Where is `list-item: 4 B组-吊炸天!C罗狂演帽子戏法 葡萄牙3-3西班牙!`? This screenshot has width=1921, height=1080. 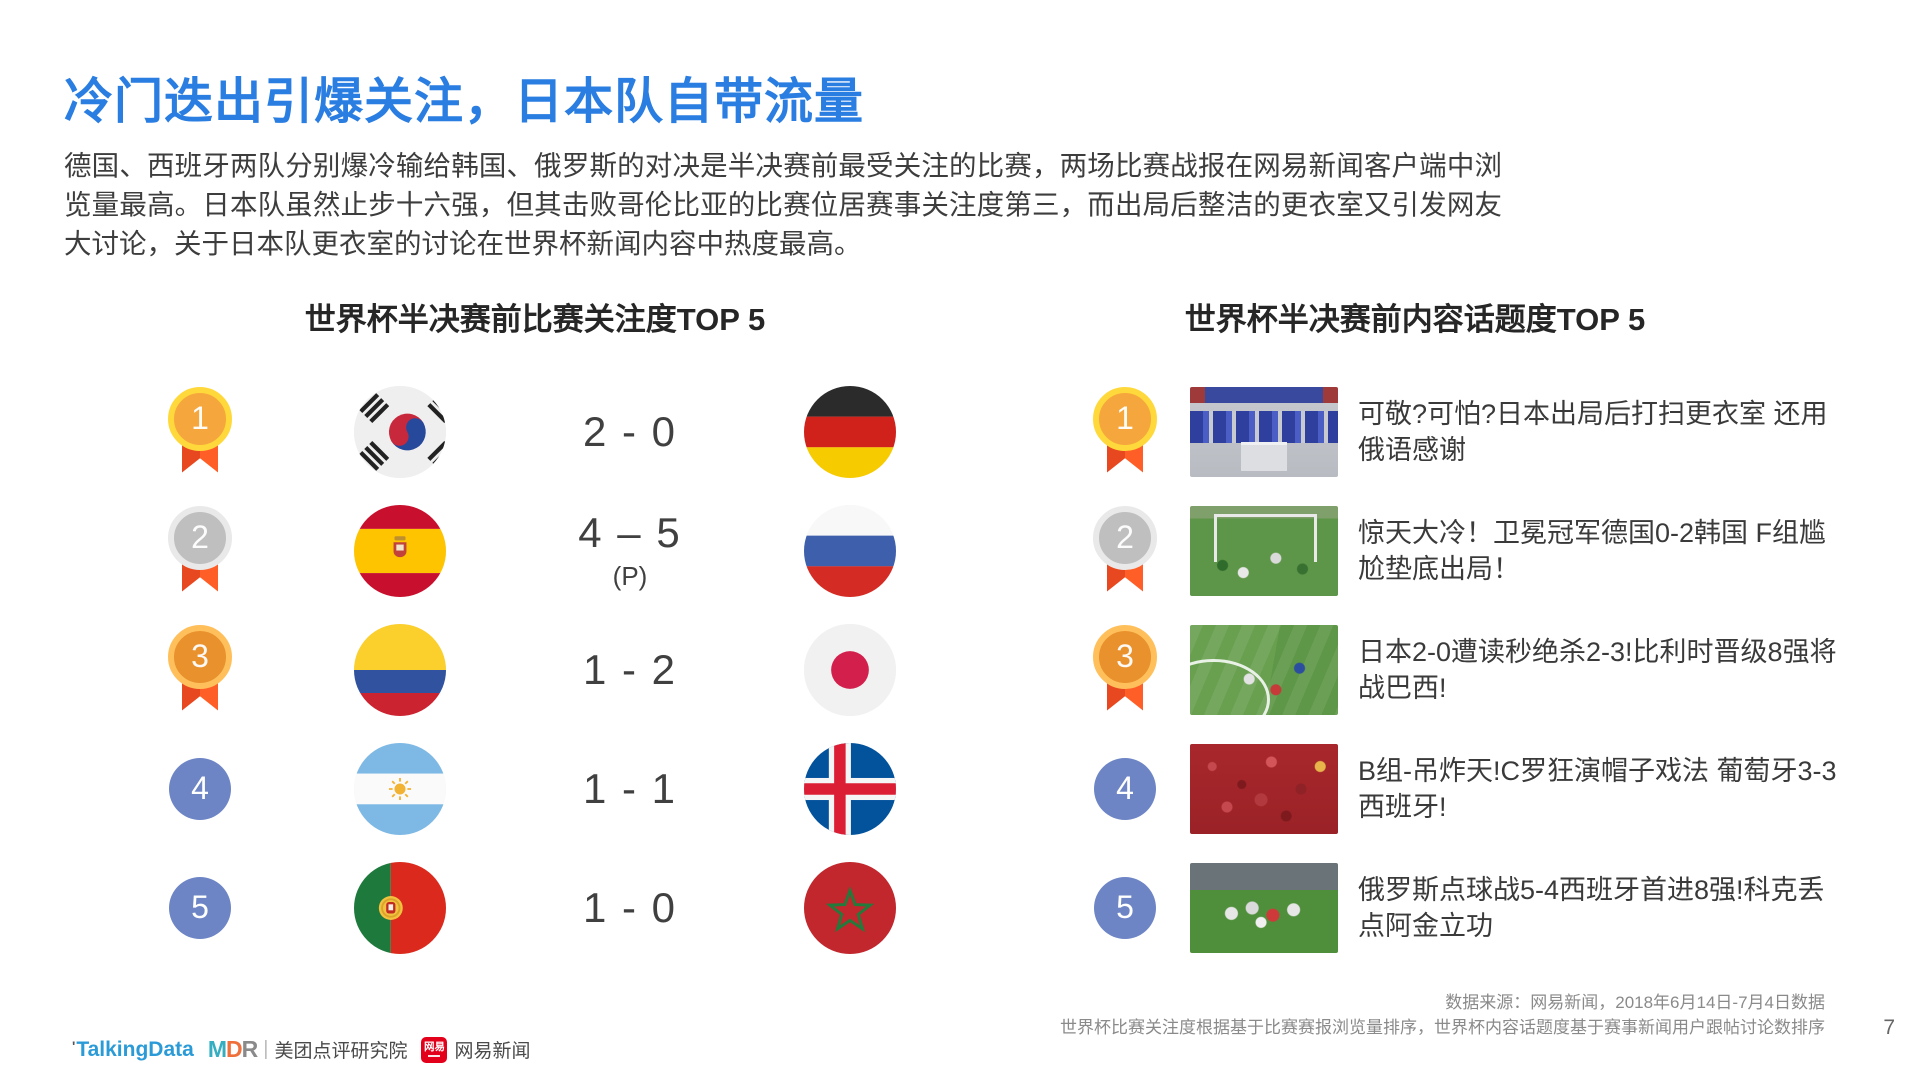
list-item: 4 B组-吊炸天!C罗狂演帽子戏法 葡萄牙3-3西班牙! is located at coordinates (1460, 788).